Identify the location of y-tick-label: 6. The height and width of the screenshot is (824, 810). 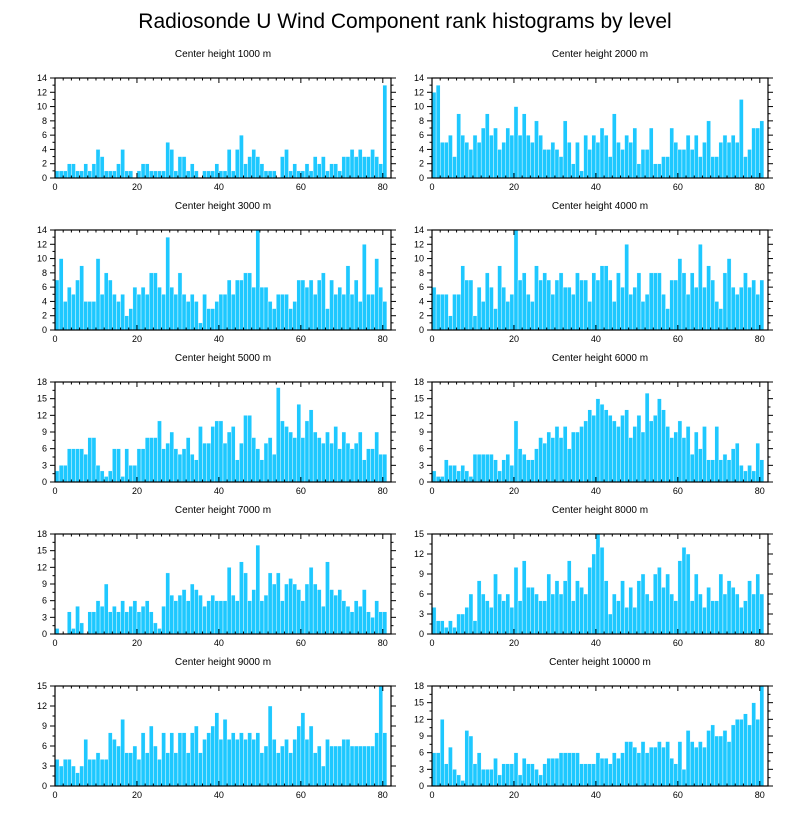
(421, 287).